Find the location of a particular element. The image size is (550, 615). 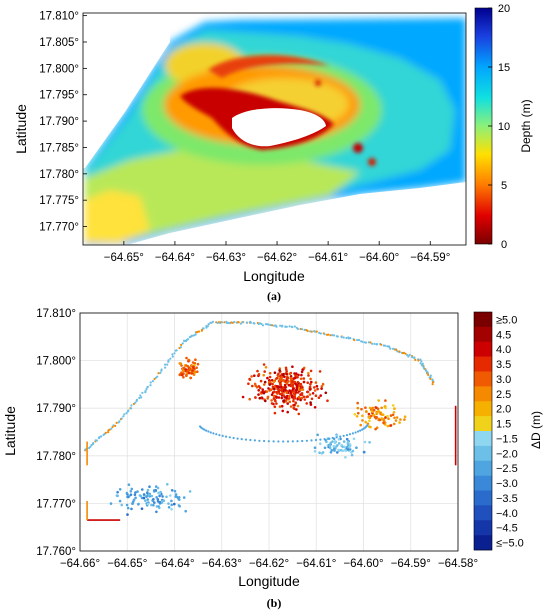

colorbar-b-swatch is located at coordinates (483, 364).